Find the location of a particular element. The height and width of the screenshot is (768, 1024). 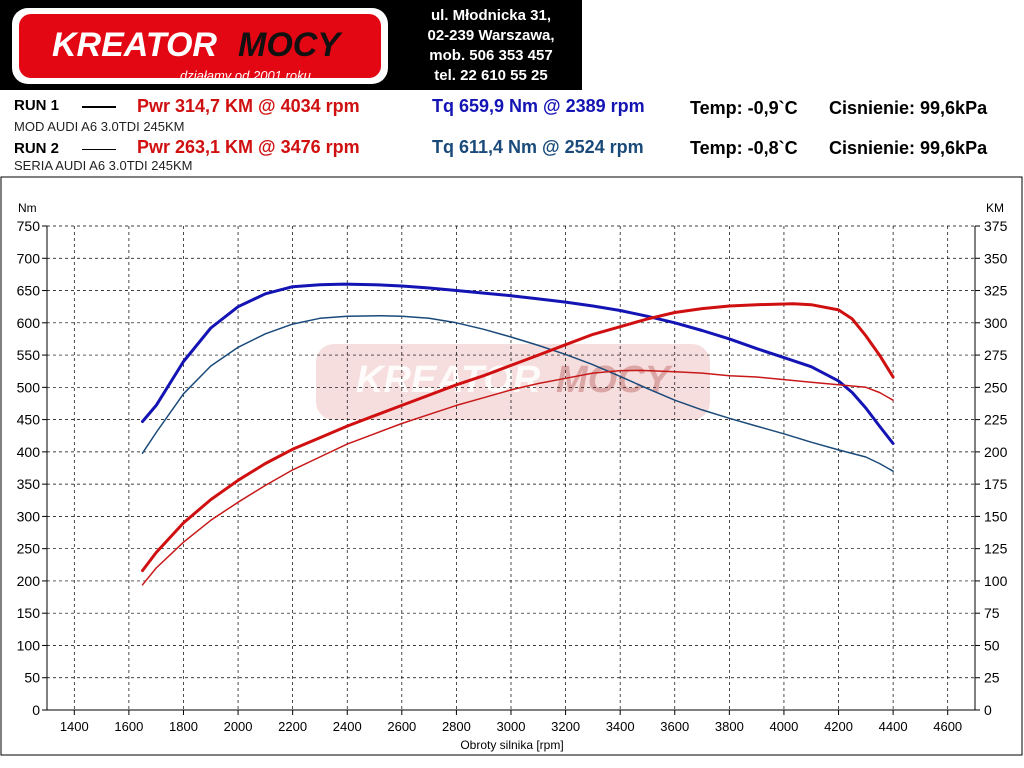

y-tick-label-right: 200 is located at coordinates (996, 452).